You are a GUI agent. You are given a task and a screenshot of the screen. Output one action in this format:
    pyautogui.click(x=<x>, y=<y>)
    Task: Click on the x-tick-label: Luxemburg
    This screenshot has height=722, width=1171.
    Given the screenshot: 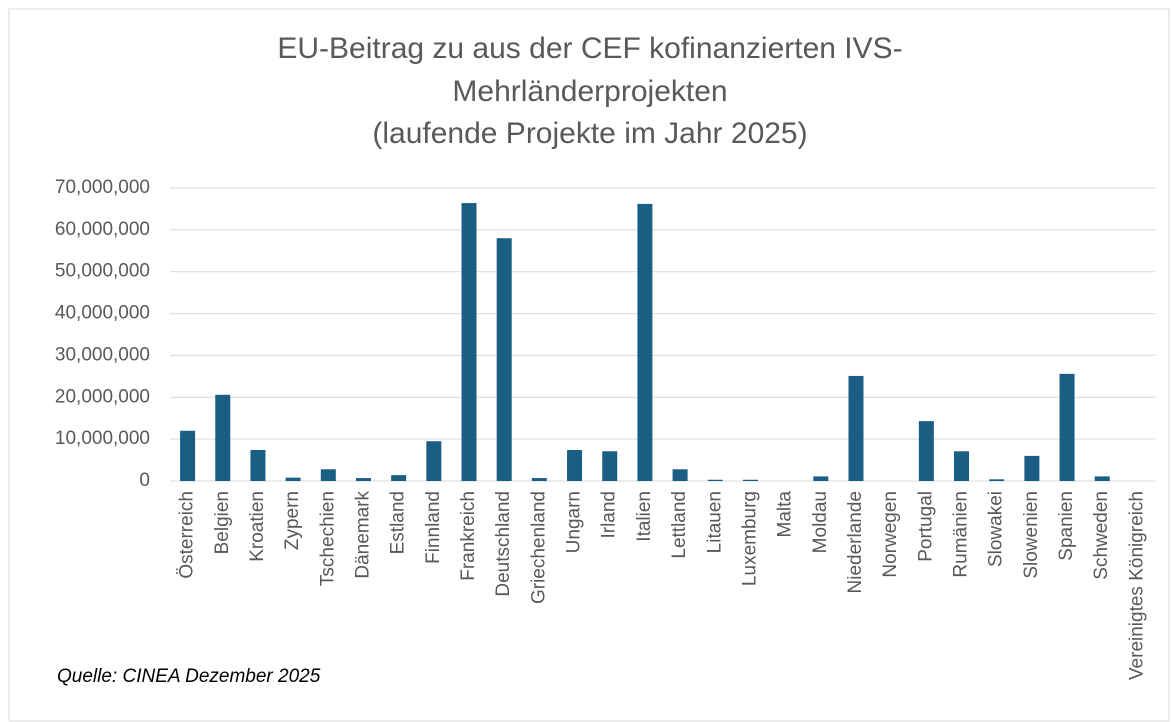 What is the action you would take?
    pyautogui.click(x=749, y=538)
    